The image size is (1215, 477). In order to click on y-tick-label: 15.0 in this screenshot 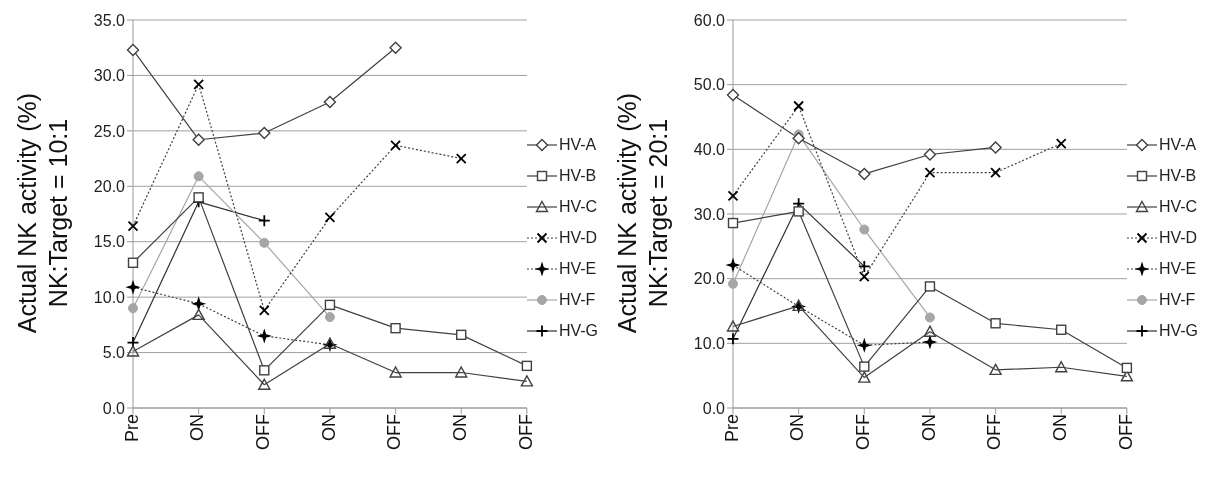, I will do `click(109, 242)`.